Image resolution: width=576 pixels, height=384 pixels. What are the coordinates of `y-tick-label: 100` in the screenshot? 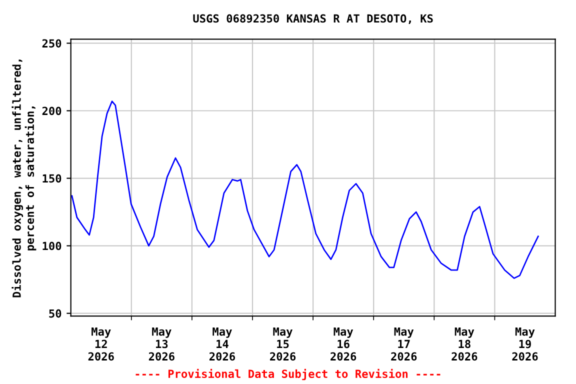 It's located at (52, 246).